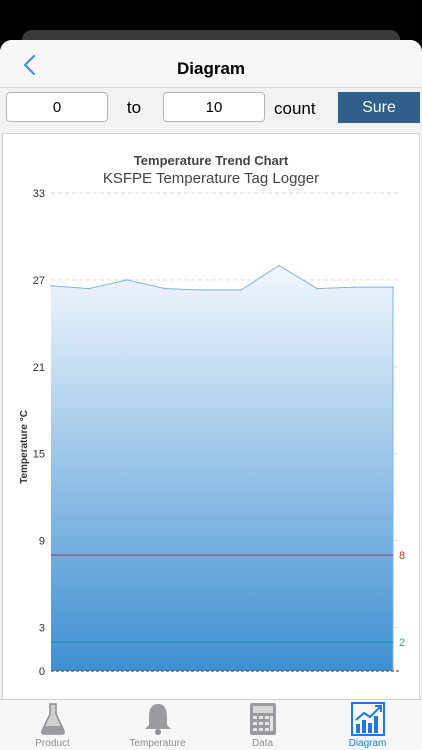 This screenshot has width=422, height=750. What do you see at coordinates (214, 107) in the screenshot?
I see `range-to-input` at bounding box center [214, 107].